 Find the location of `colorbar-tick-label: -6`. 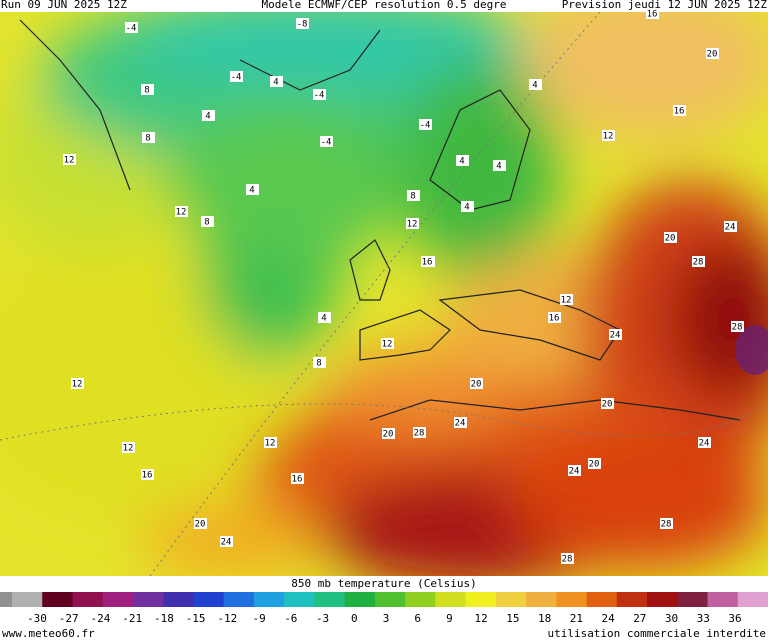

colorbar-tick-label: -6 is located at coordinates (290, 618).